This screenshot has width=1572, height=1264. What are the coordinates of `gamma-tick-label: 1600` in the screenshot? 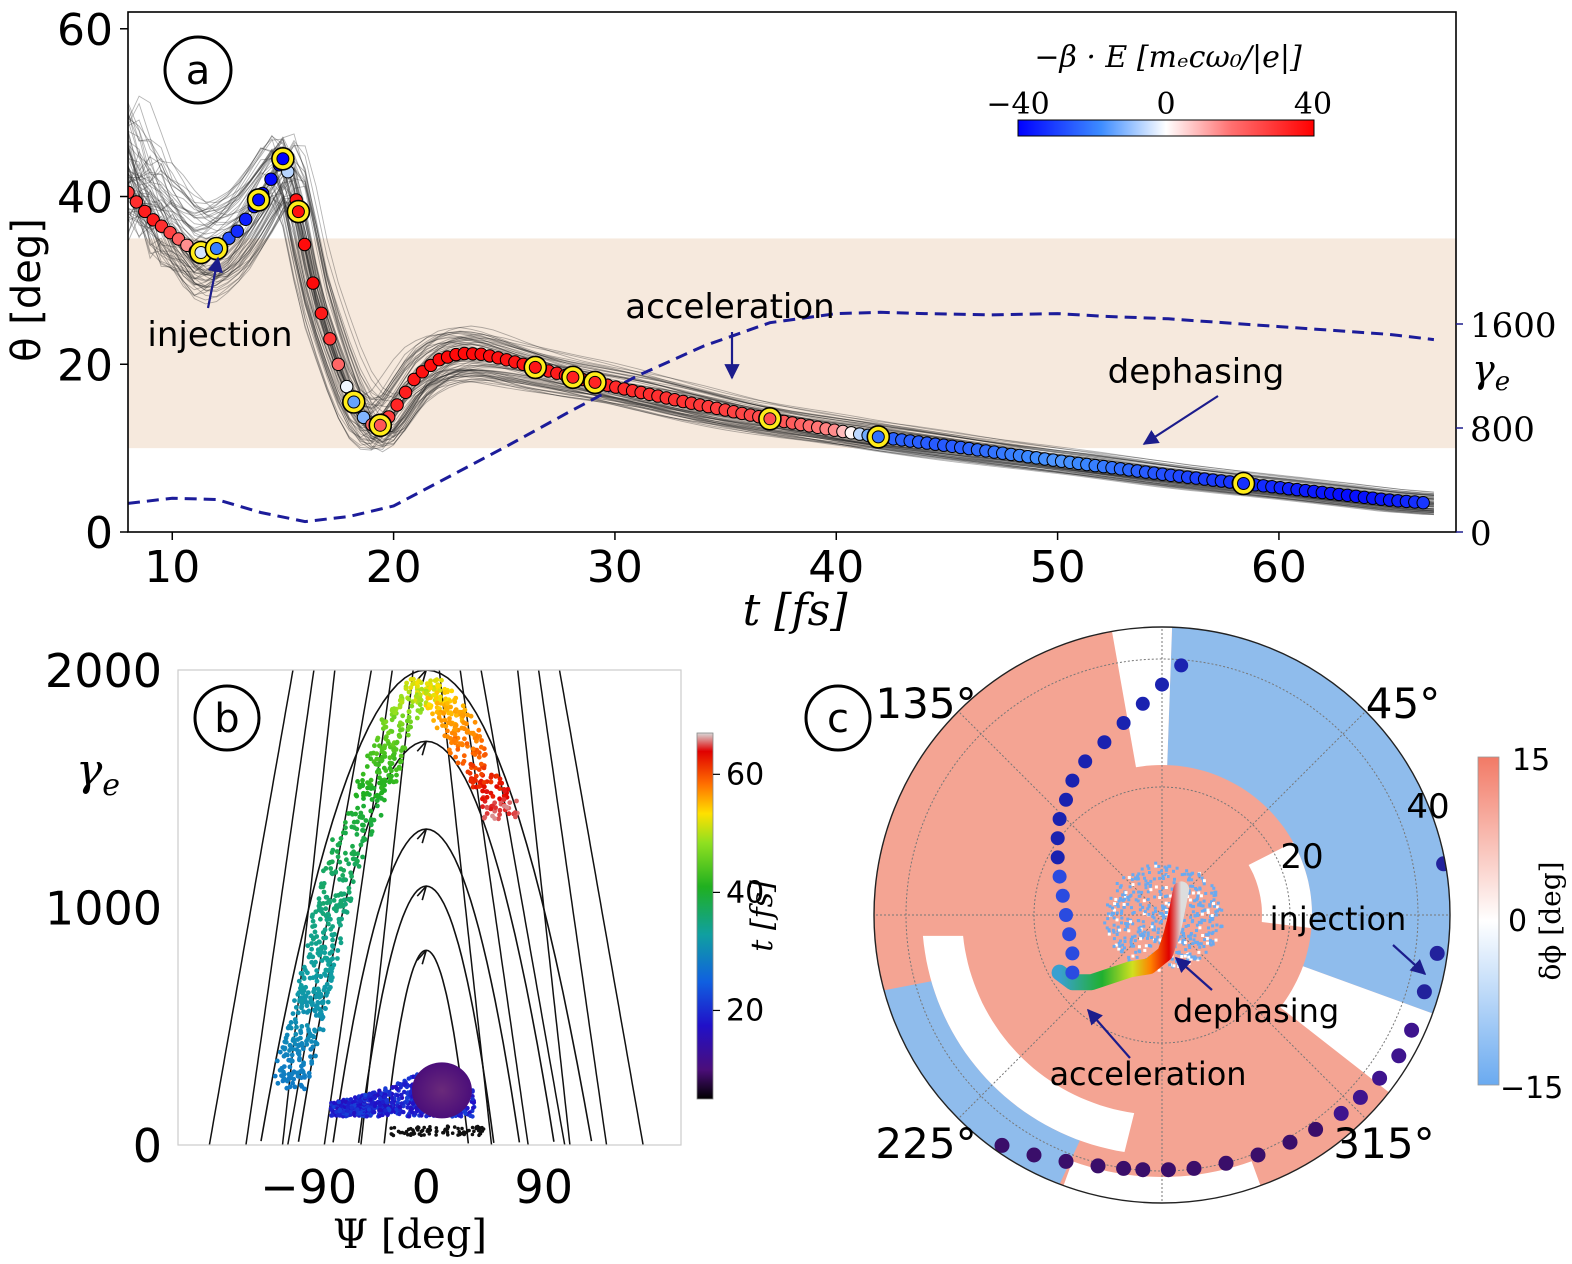 It's located at (1513, 326).